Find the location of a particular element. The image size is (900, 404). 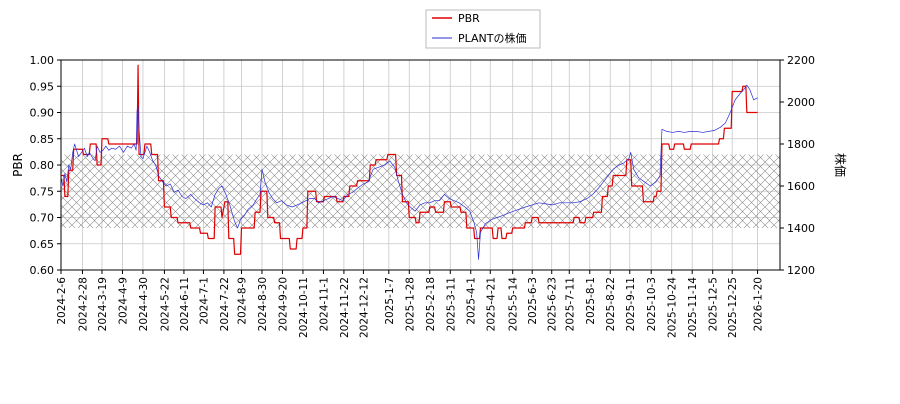

left-tick-label: 0.90 is located at coordinates (42, 113).